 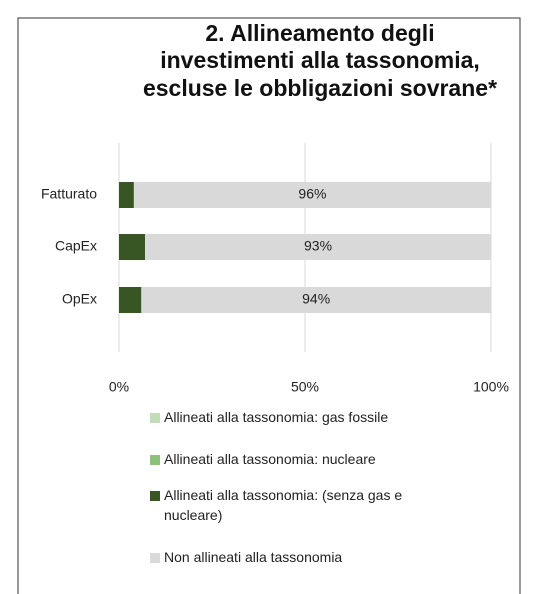 What do you see at coordinates (276, 417) in the screenshot?
I see `legend-label: Allineati alla tassonomia: gas fossile` at bounding box center [276, 417].